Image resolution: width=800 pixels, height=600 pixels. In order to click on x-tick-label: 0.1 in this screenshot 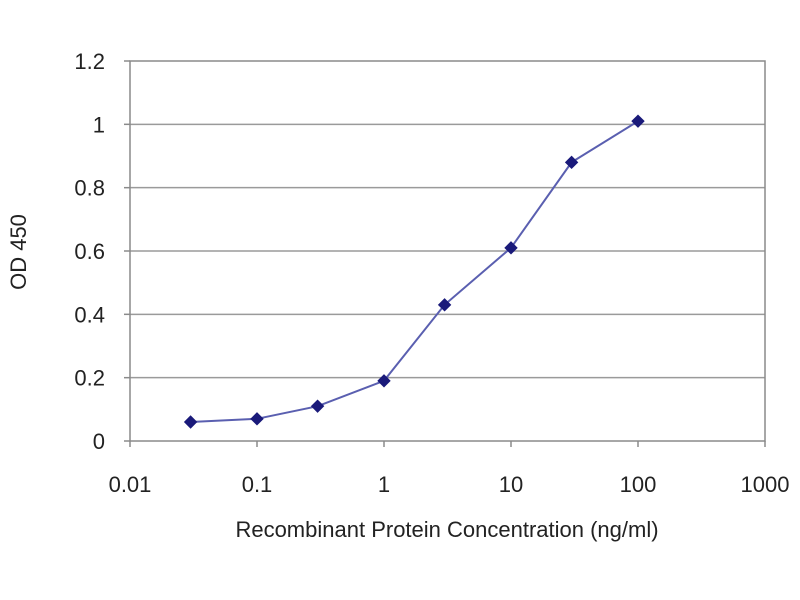, I will do `click(257, 484)`.